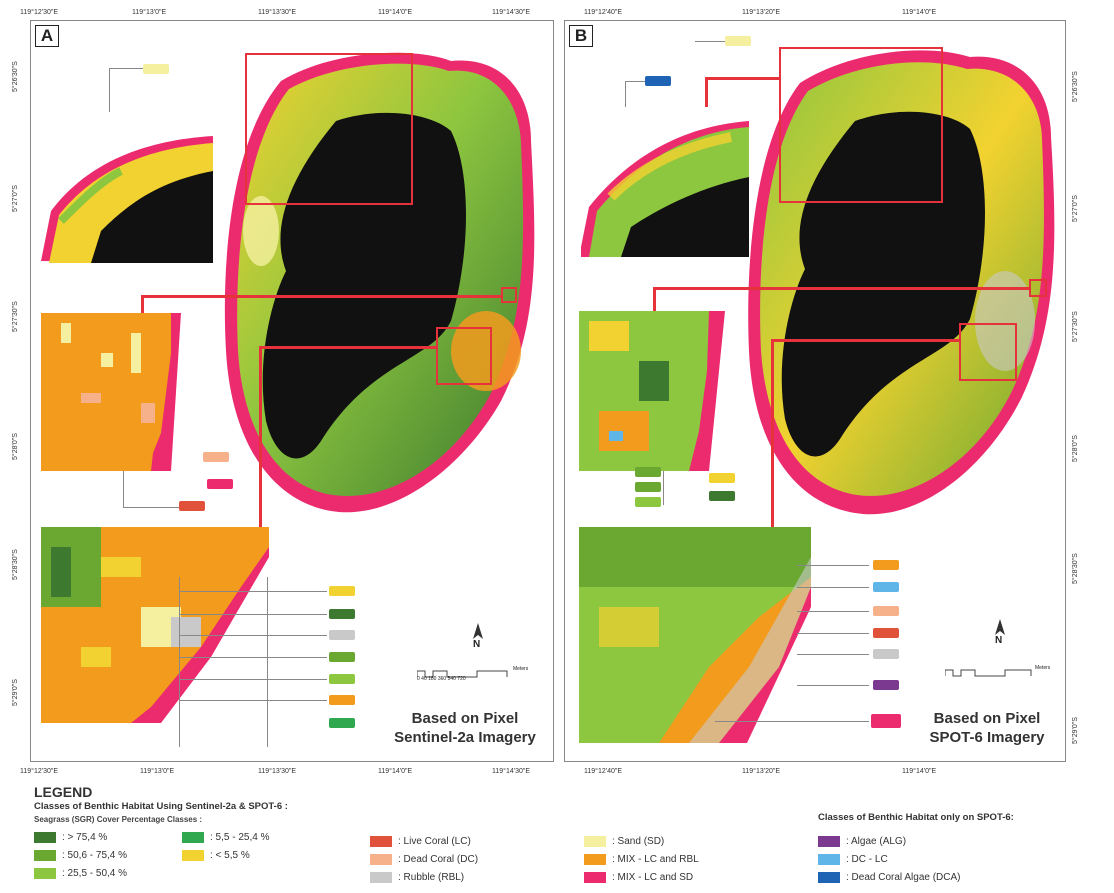 This screenshot has height=893, width=1114. What do you see at coordinates (1075, 568) in the screenshot?
I see `coord-right-b: 5°28'30"S` at bounding box center [1075, 568].